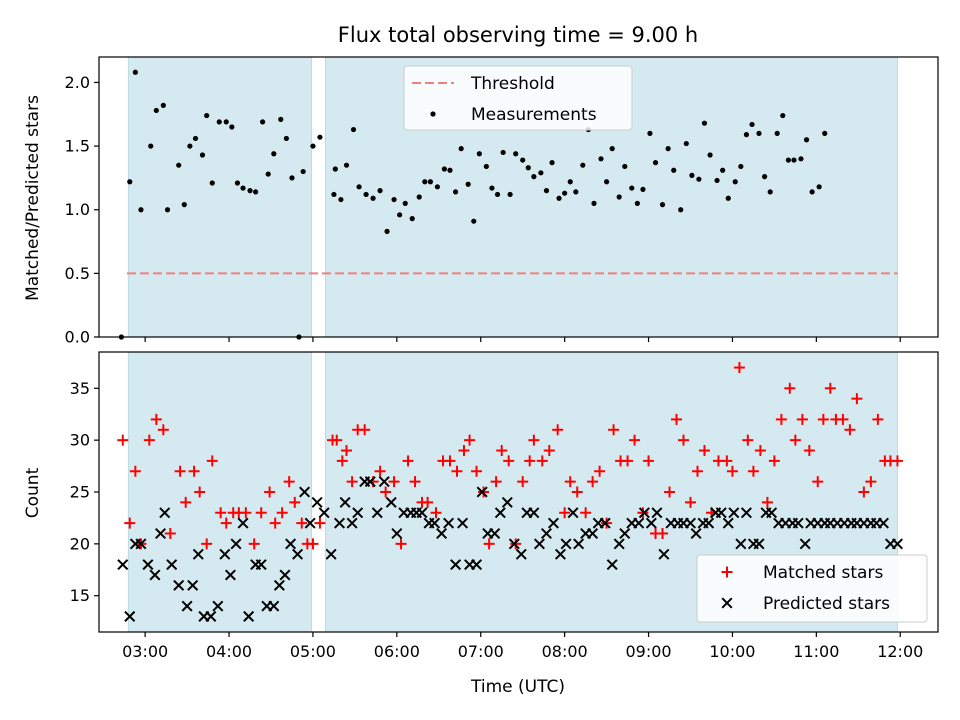 This screenshot has height=720, width=960. Describe the element at coordinates (534, 115) in the screenshot. I see `legend-measurements-label: Measurements` at that location.